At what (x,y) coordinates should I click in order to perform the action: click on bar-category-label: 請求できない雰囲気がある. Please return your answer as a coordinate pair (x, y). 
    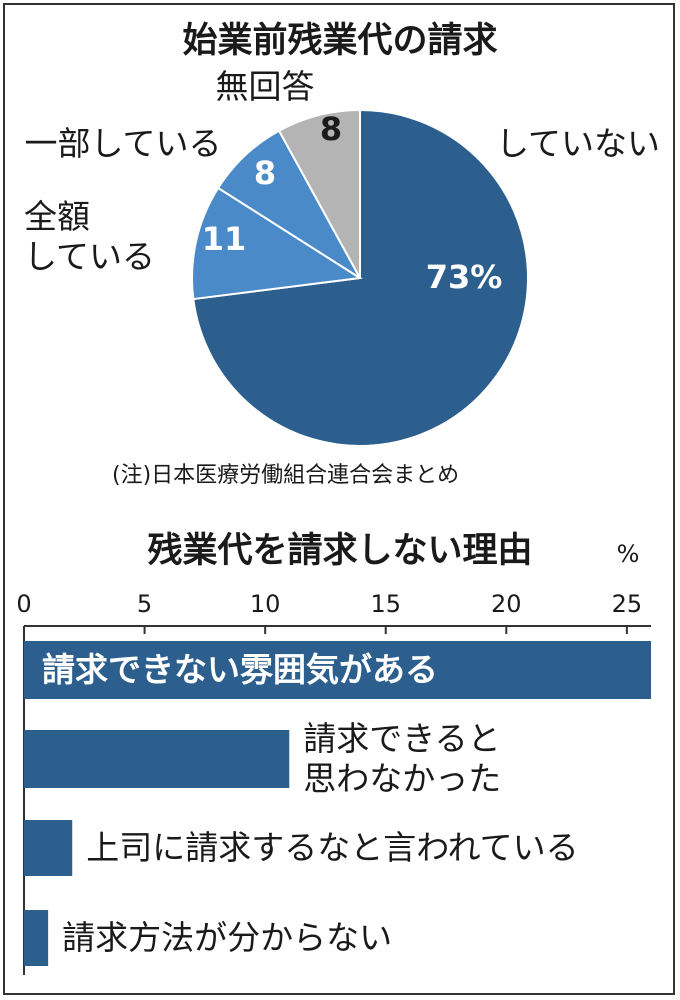
    Looking at the image, I should click on (240, 669).